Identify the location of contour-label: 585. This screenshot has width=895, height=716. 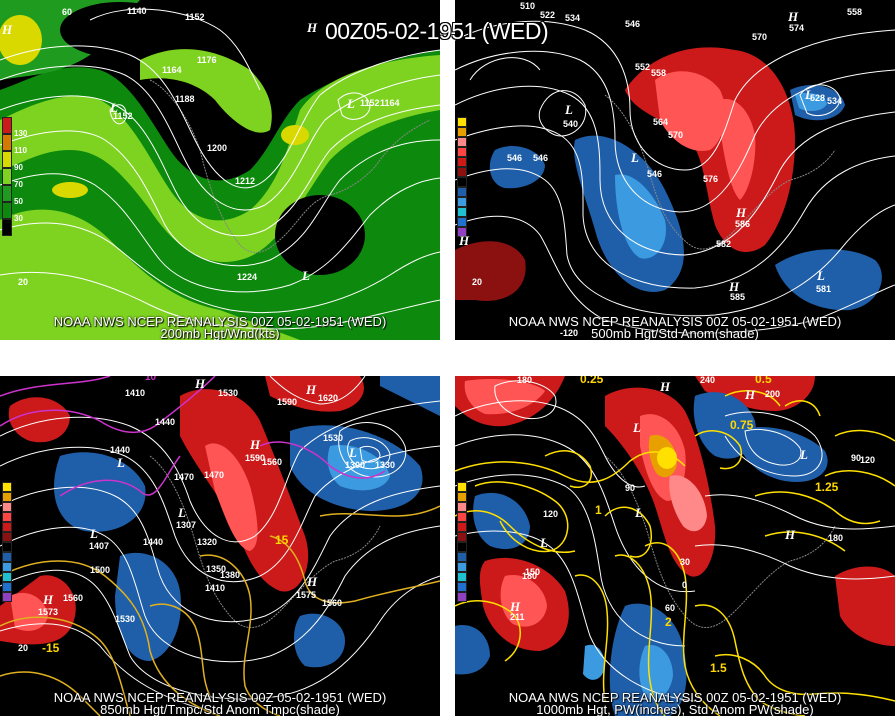
(738, 297).